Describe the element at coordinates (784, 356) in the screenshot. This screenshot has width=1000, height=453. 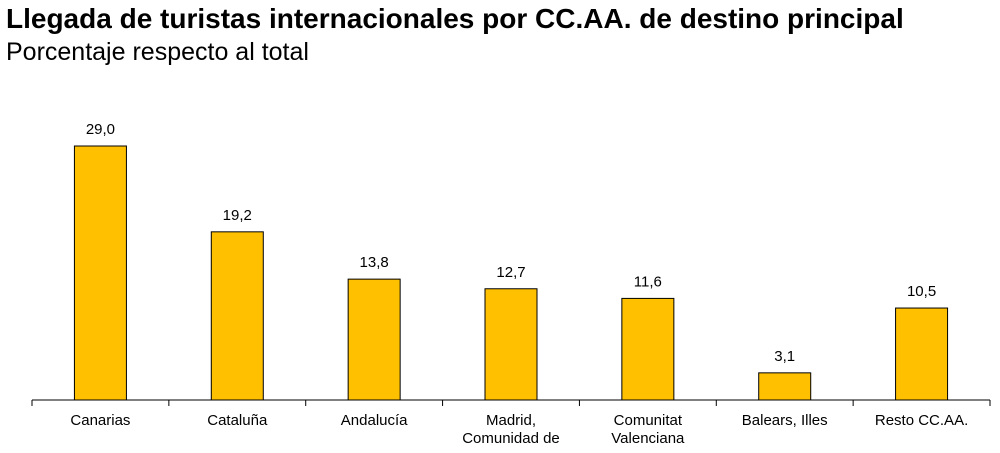
I see `data-label: 3,1` at that location.